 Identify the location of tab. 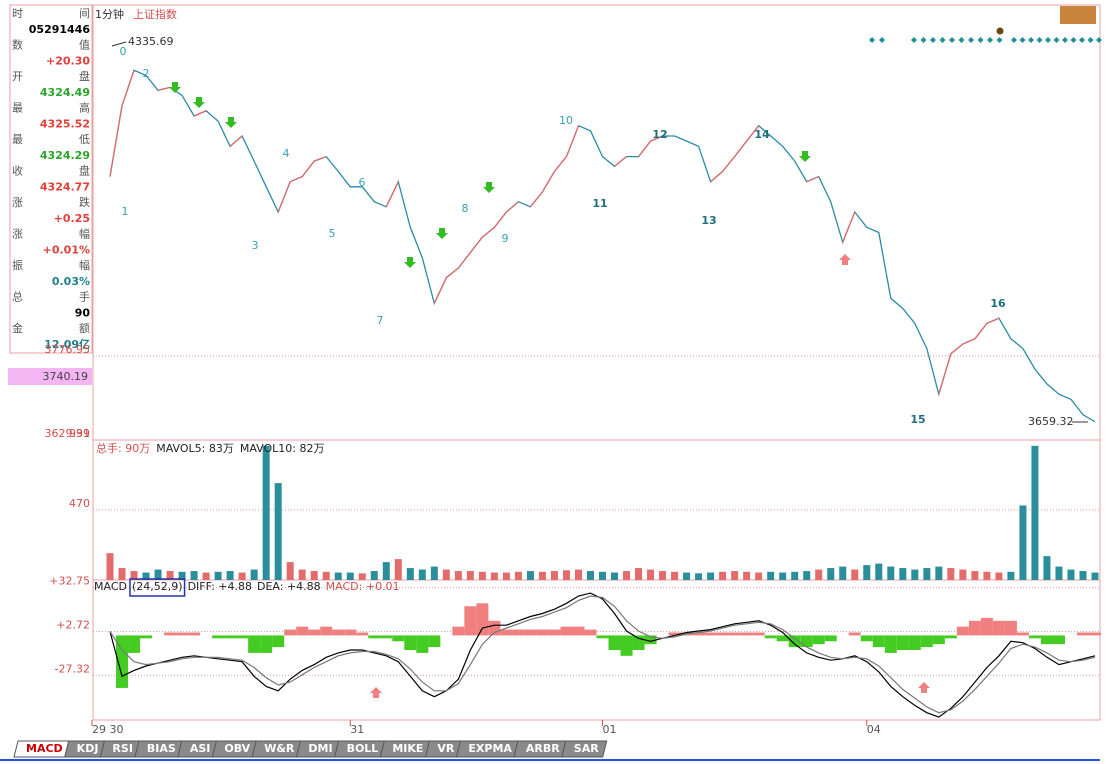
(584, 749).